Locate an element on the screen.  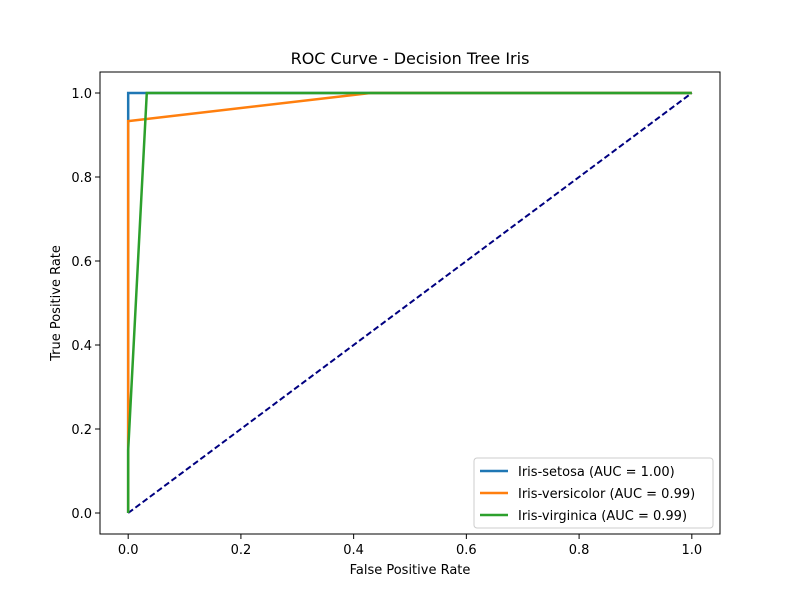
x-tick-label: 1.0 is located at coordinates (691, 550).